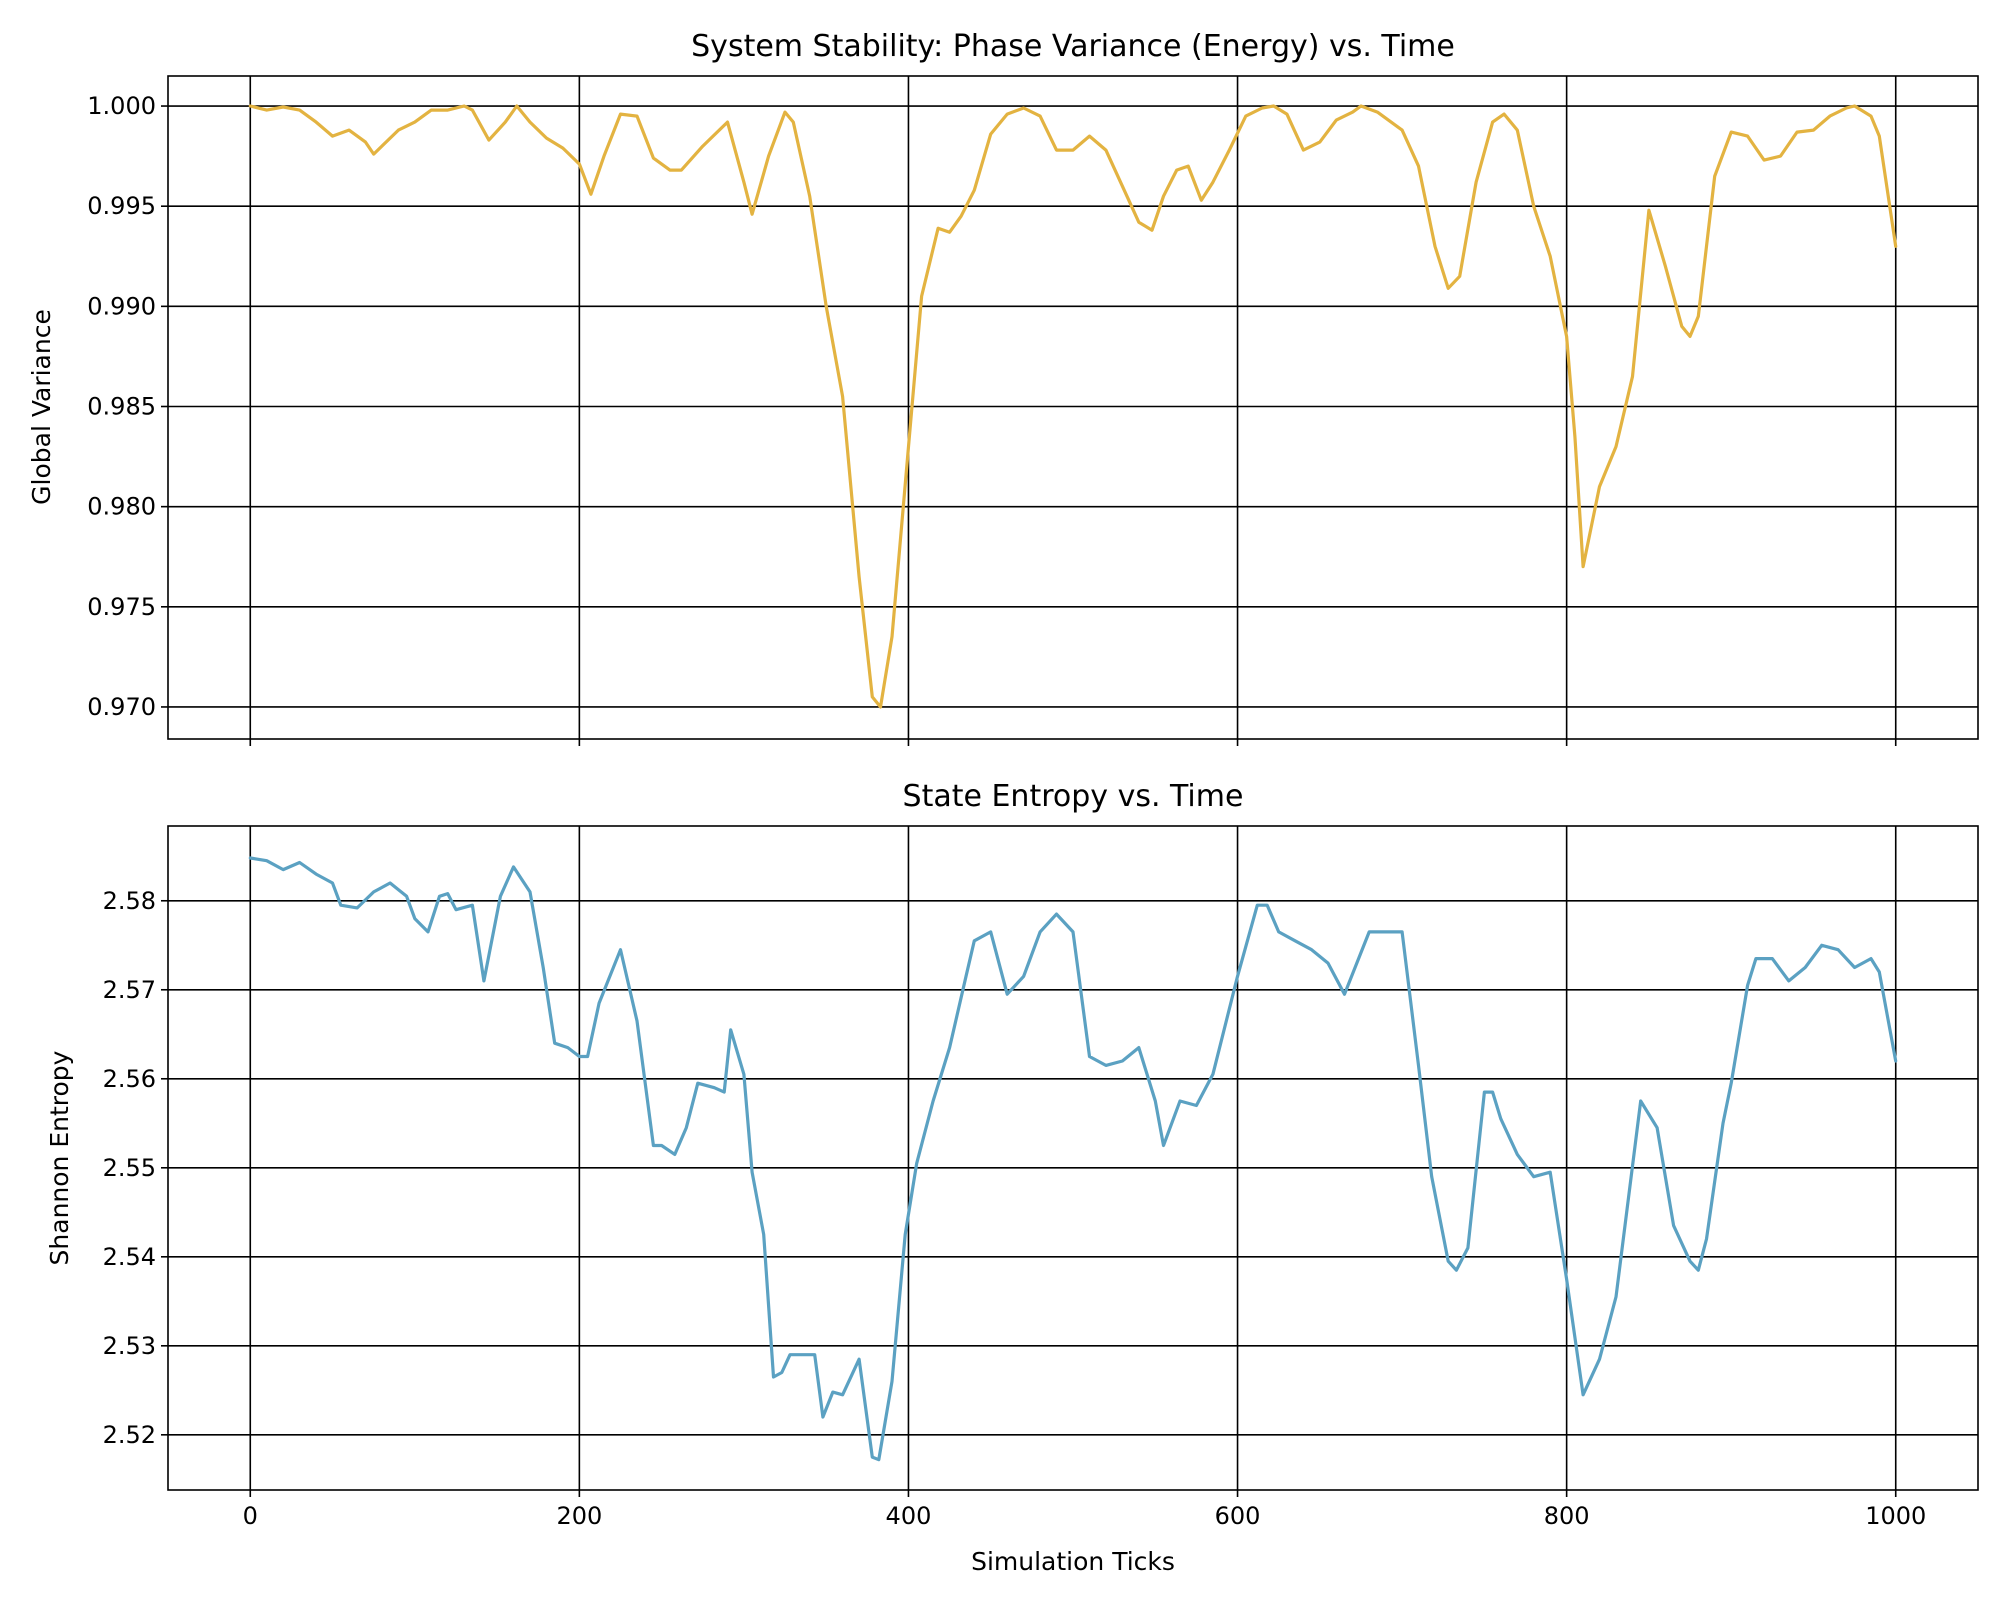  I want to click on y-tick-label: 2.56, so click(129, 1079).